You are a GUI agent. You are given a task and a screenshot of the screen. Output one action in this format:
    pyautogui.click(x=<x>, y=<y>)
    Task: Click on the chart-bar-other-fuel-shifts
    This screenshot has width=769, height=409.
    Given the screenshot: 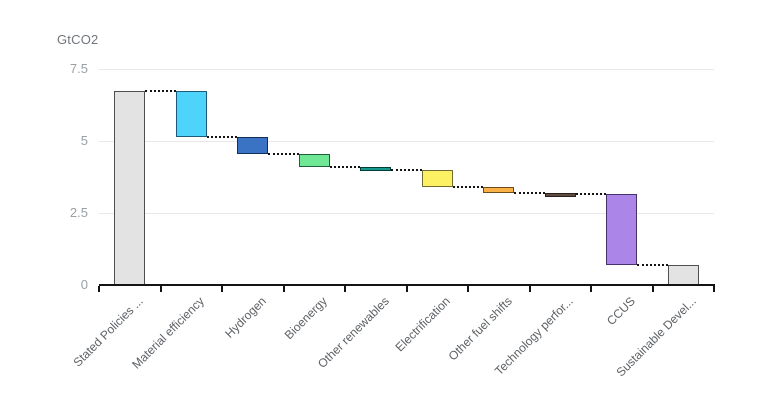 What is the action you would take?
    pyautogui.click(x=499, y=190)
    